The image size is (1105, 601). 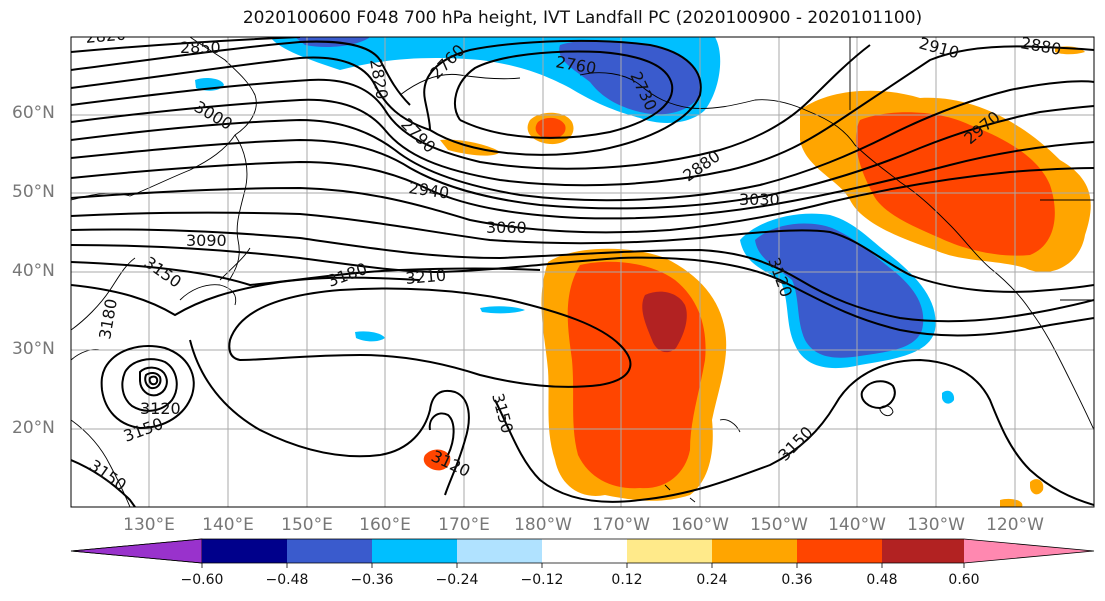 I want to click on lon-label-130e: 130°E, so click(x=149, y=525).